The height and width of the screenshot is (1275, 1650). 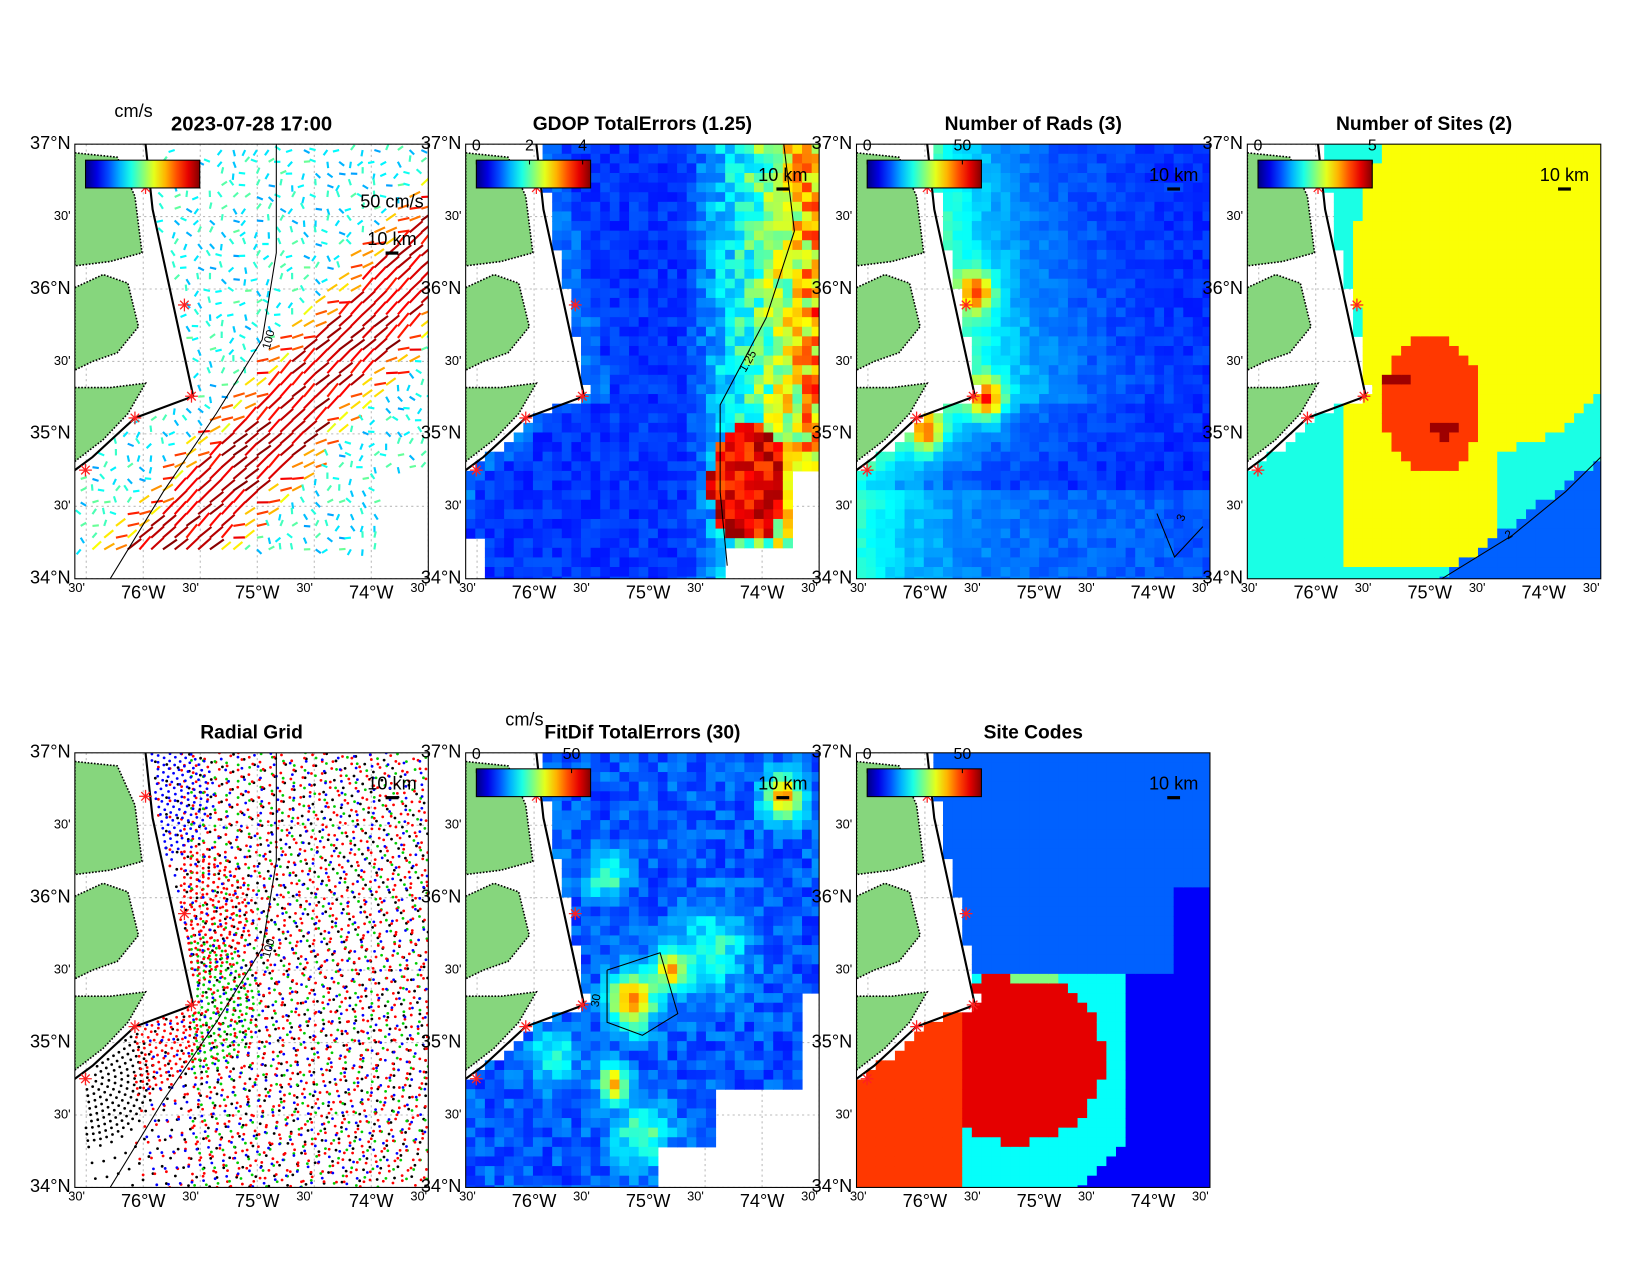 What do you see at coordinates (642, 361) in the screenshot?
I see `map-frame` at bounding box center [642, 361].